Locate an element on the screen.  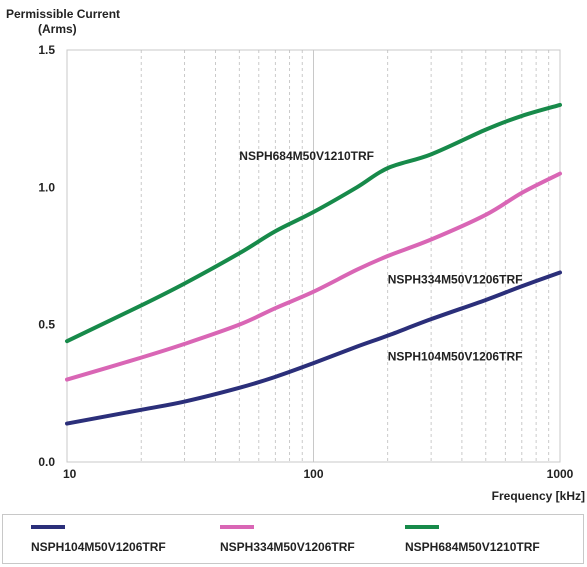
y-tick-label: 1.5 is located at coordinates (46, 50).